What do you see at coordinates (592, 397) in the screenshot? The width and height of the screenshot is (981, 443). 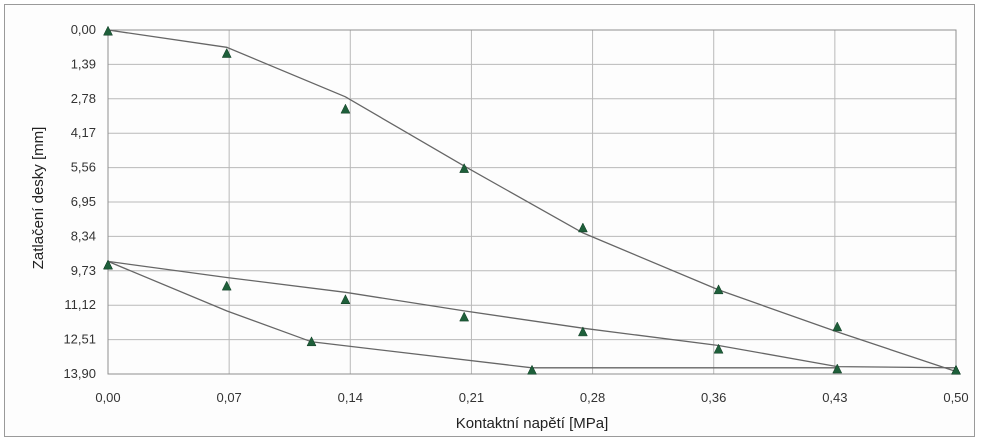 I see `x-tick-label: 0,28` at bounding box center [592, 397].